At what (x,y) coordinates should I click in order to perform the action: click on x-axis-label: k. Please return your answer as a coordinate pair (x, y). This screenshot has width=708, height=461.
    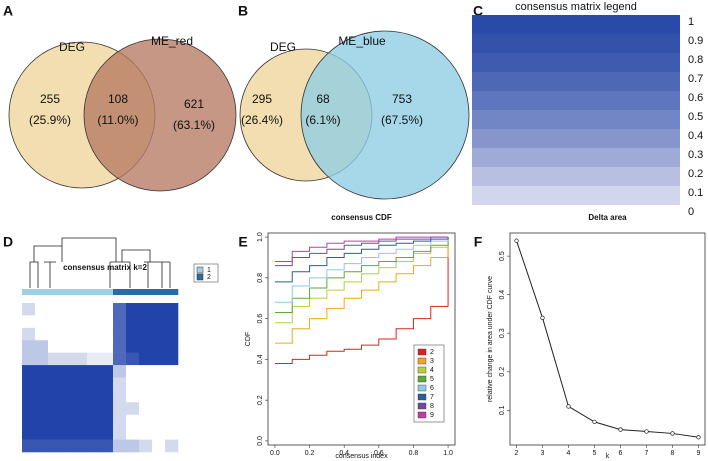
    Looking at the image, I should click on (608, 456).